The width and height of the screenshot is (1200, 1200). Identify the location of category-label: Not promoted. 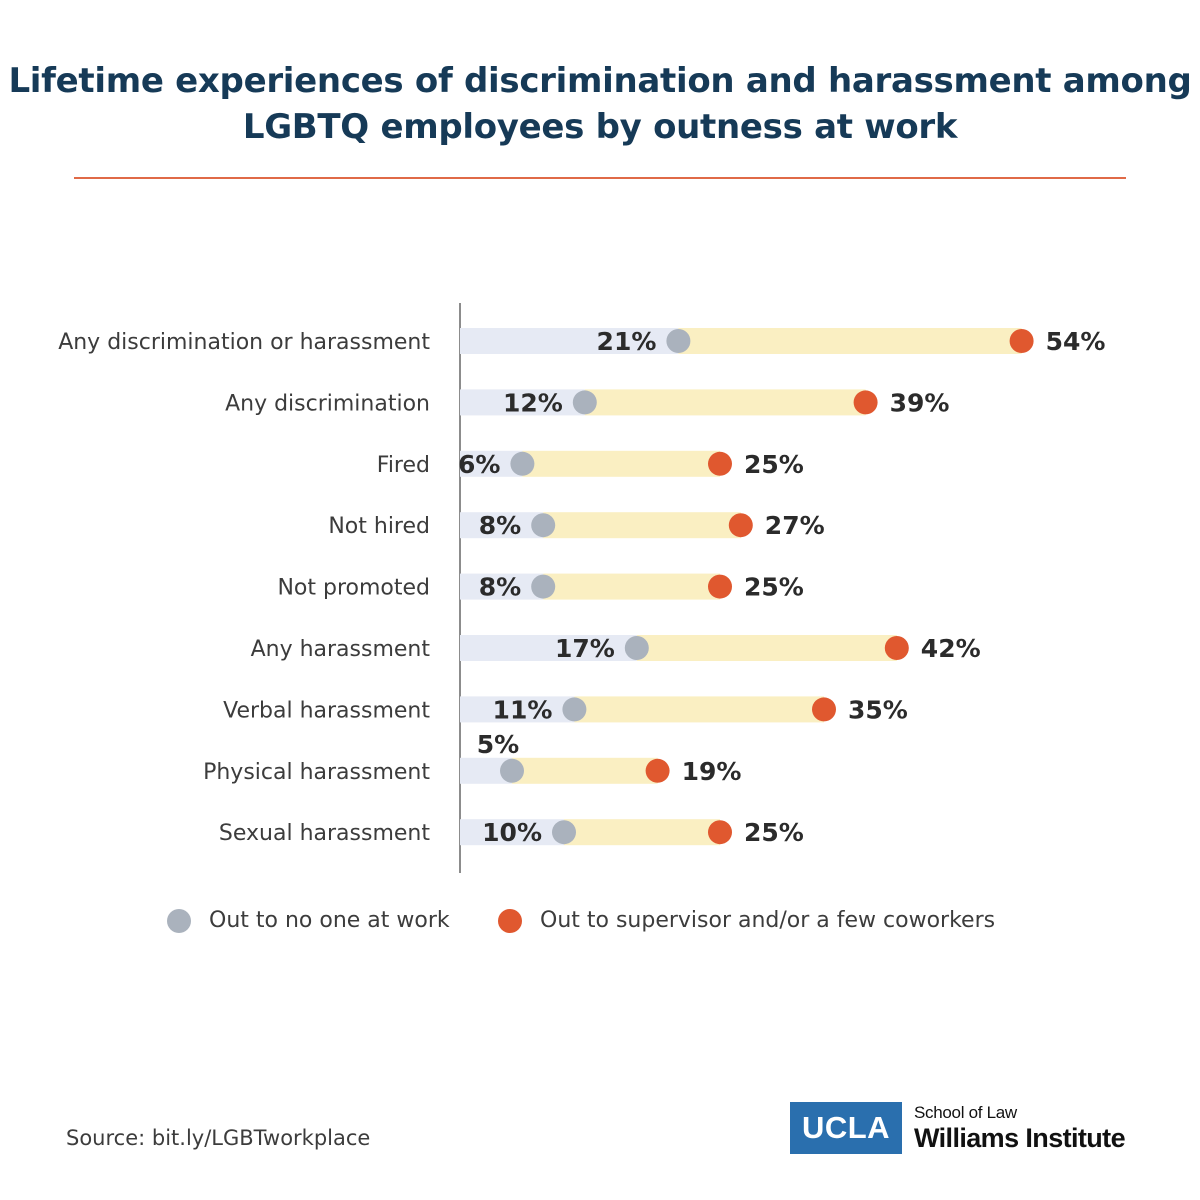
(353, 588).